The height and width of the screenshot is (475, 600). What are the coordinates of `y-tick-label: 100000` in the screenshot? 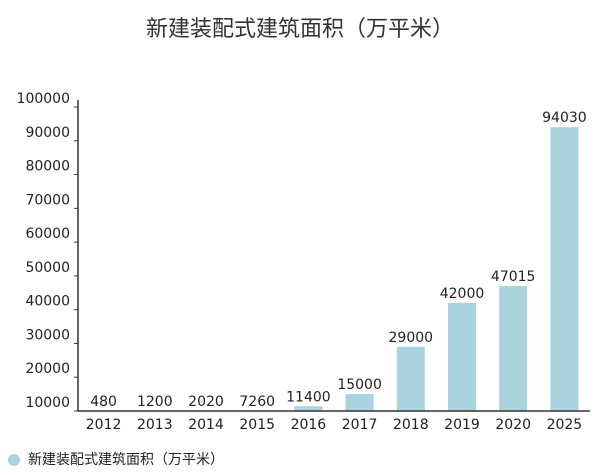 It's located at (43, 99).